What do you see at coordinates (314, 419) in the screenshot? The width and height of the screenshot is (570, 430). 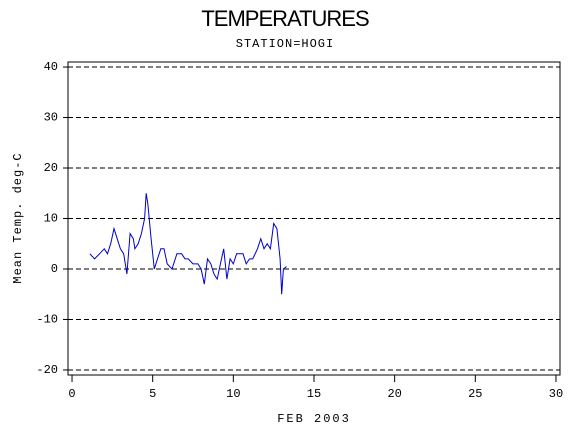 I see `x-axis-label: FEB 2003` at bounding box center [314, 419].